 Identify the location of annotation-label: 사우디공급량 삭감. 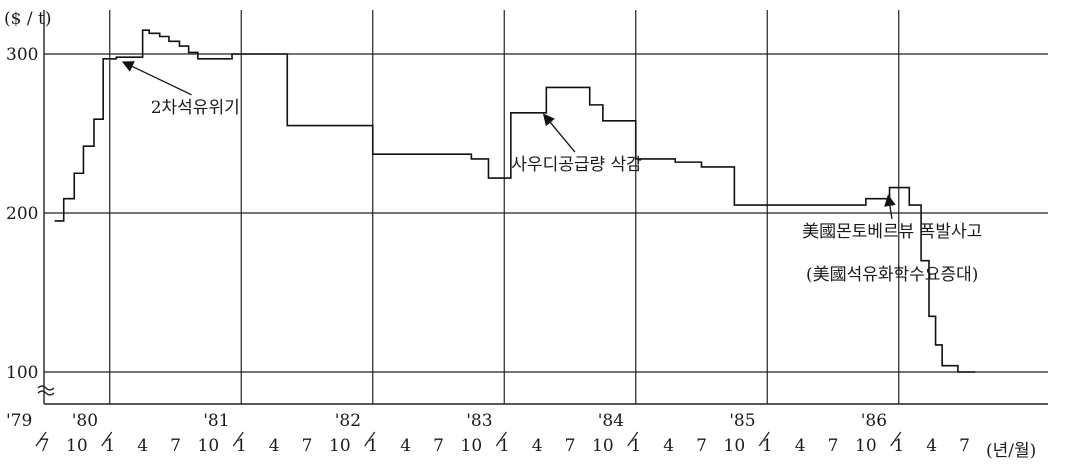
(576, 165).